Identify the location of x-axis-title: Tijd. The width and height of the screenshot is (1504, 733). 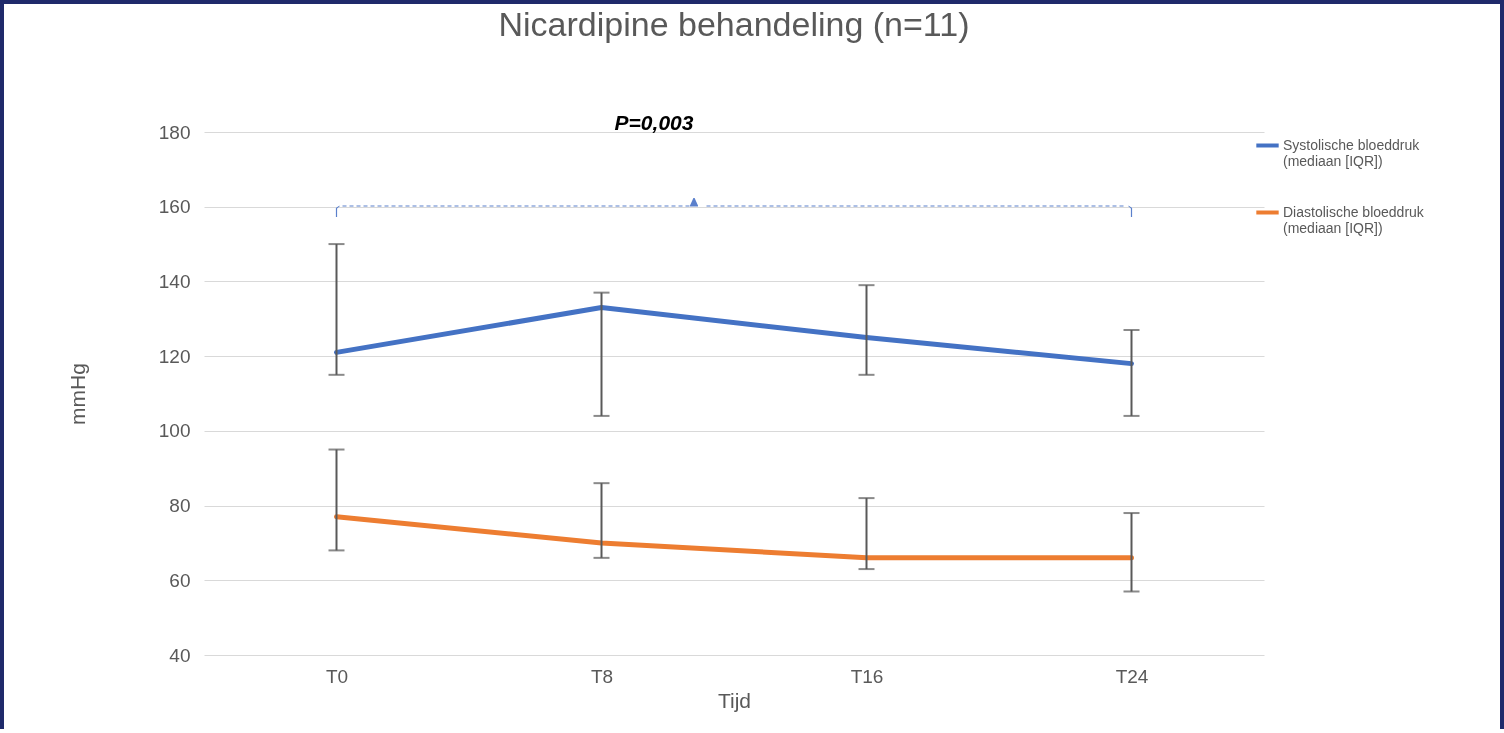
(734, 700).